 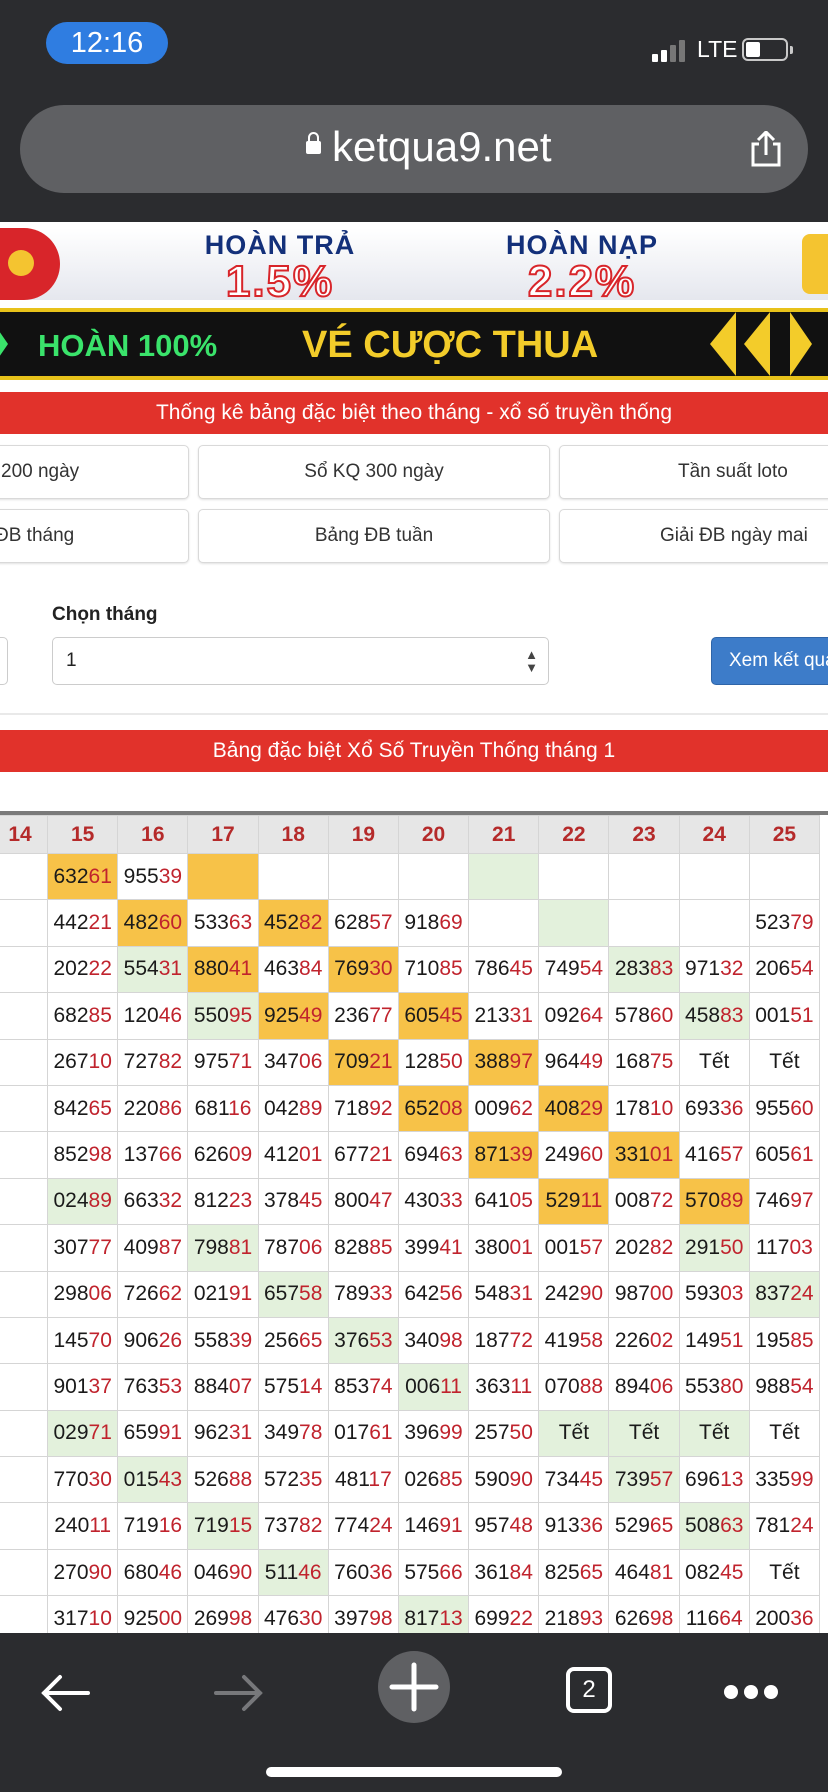 I want to click on table-cell: 17810, so click(x=644, y=1108).